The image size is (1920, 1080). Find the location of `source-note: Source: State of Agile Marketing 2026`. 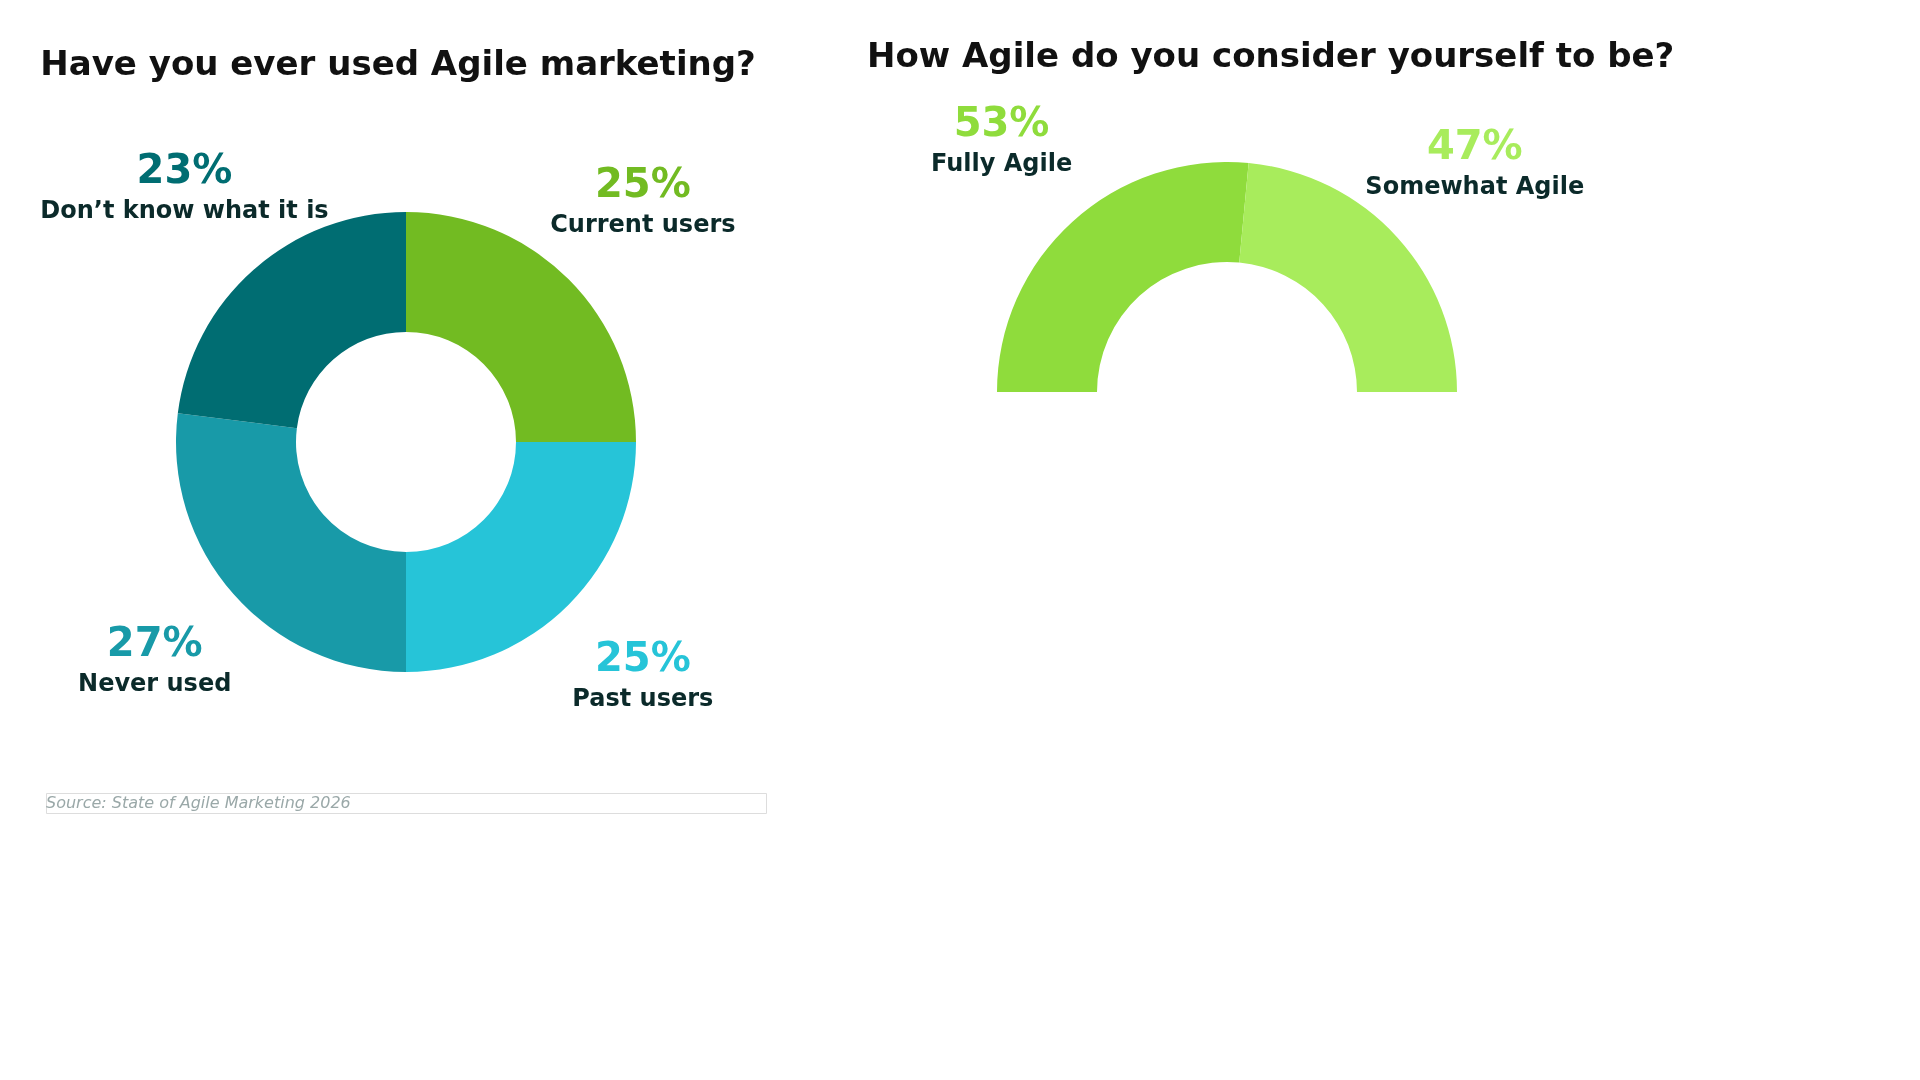

source-note: Source: State of Agile Marketing 2026 is located at coordinates (198, 802).